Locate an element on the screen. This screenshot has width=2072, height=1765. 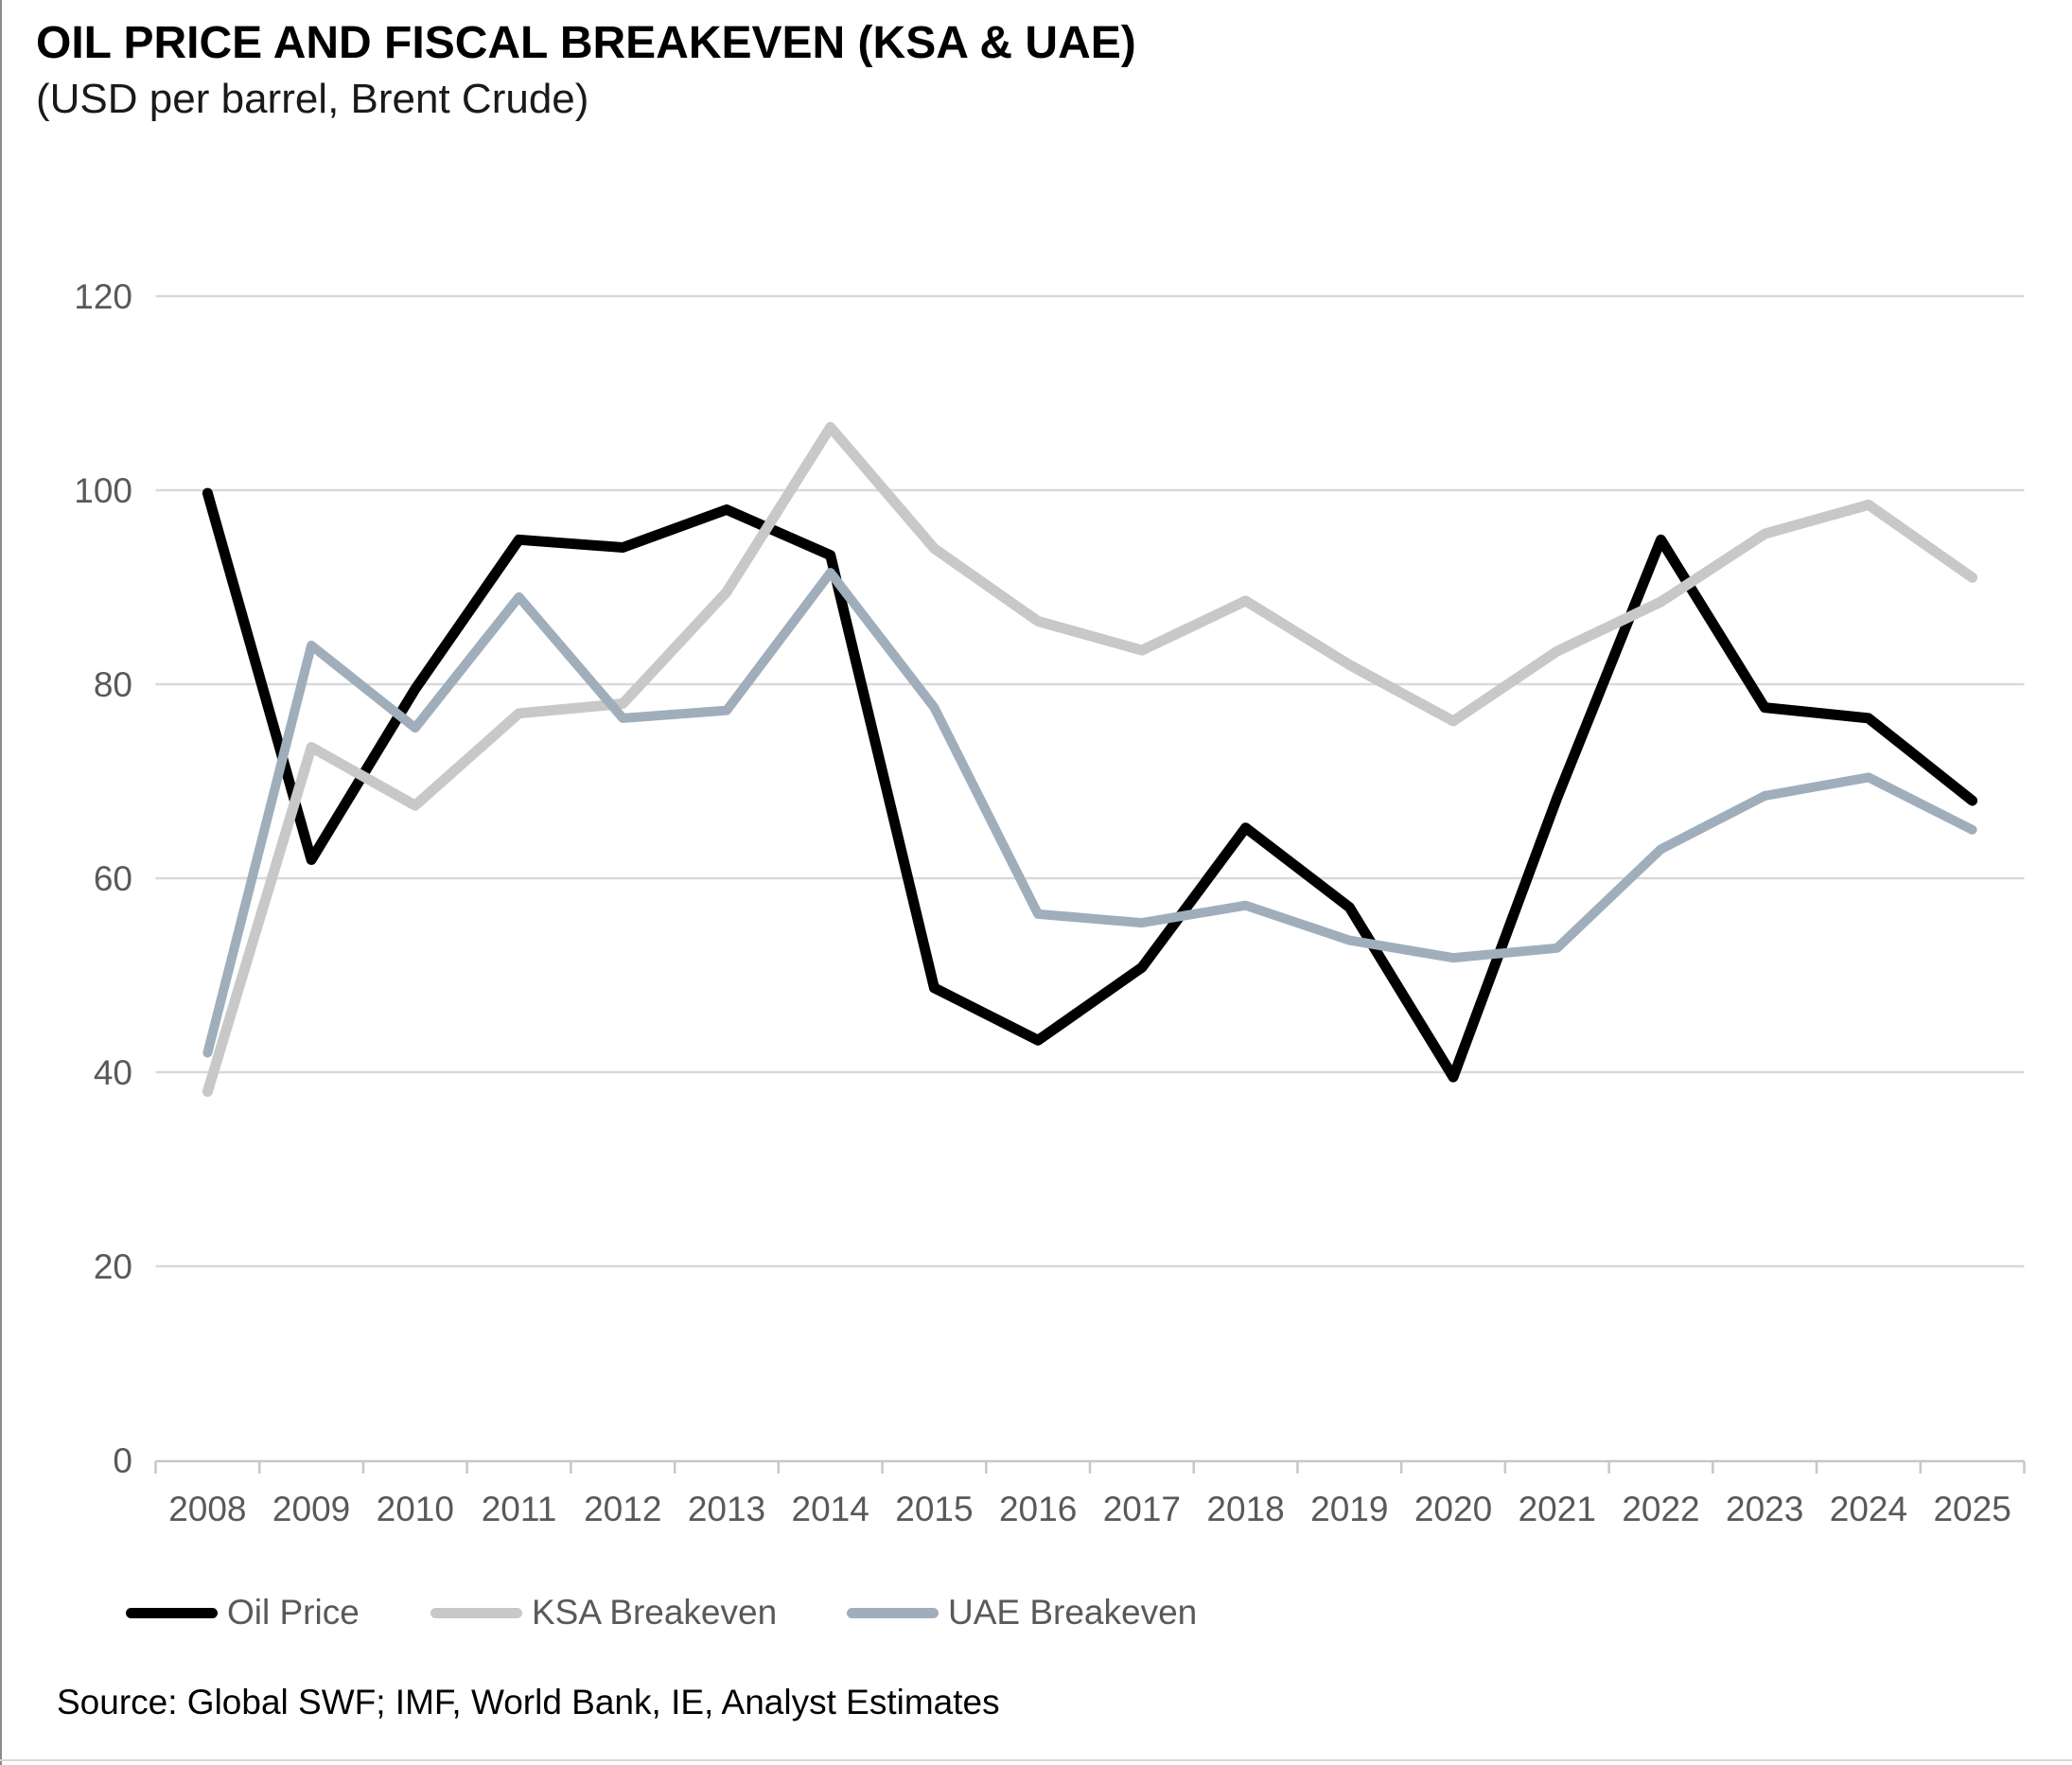
x-tick-label: 2010 is located at coordinates (415, 1509).